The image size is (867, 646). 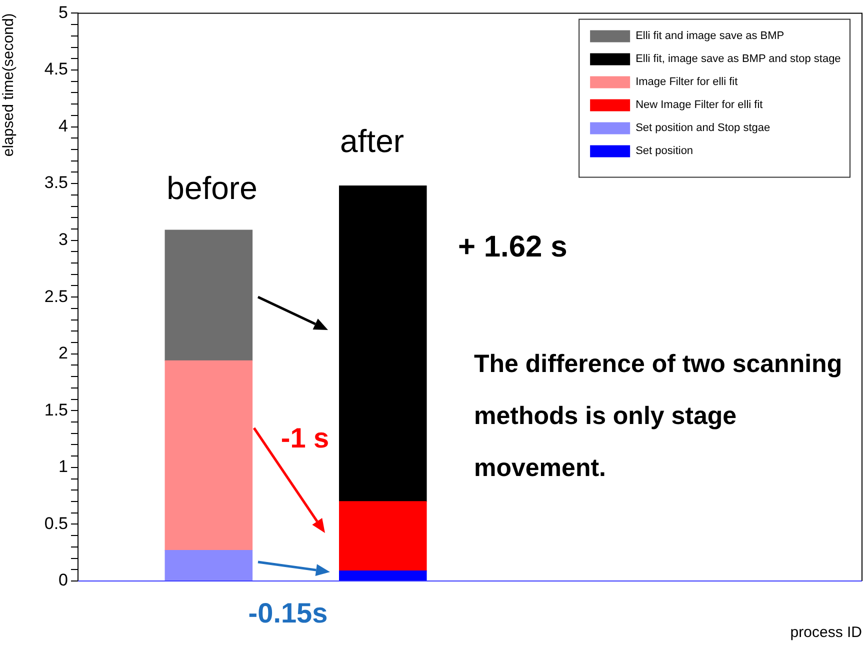 What do you see at coordinates (63, 580) in the screenshot?
I see `y-tick-label: 0` at bounding box center [63, 580].